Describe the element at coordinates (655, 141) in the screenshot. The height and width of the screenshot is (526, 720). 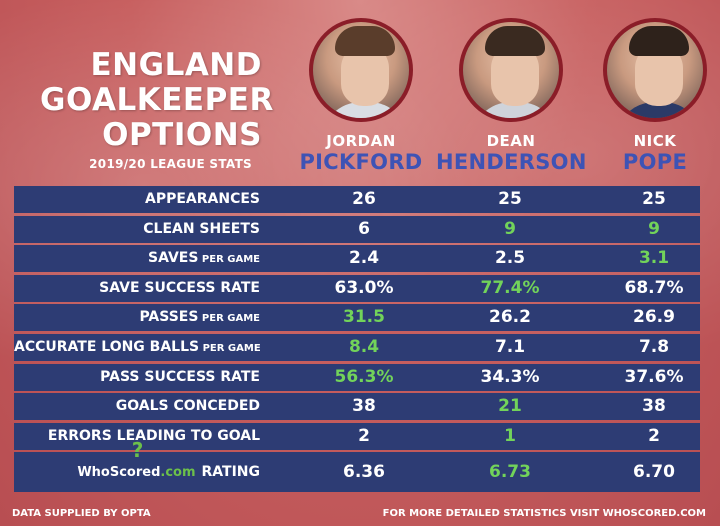
I see `player-first-name: NICK` at that location.